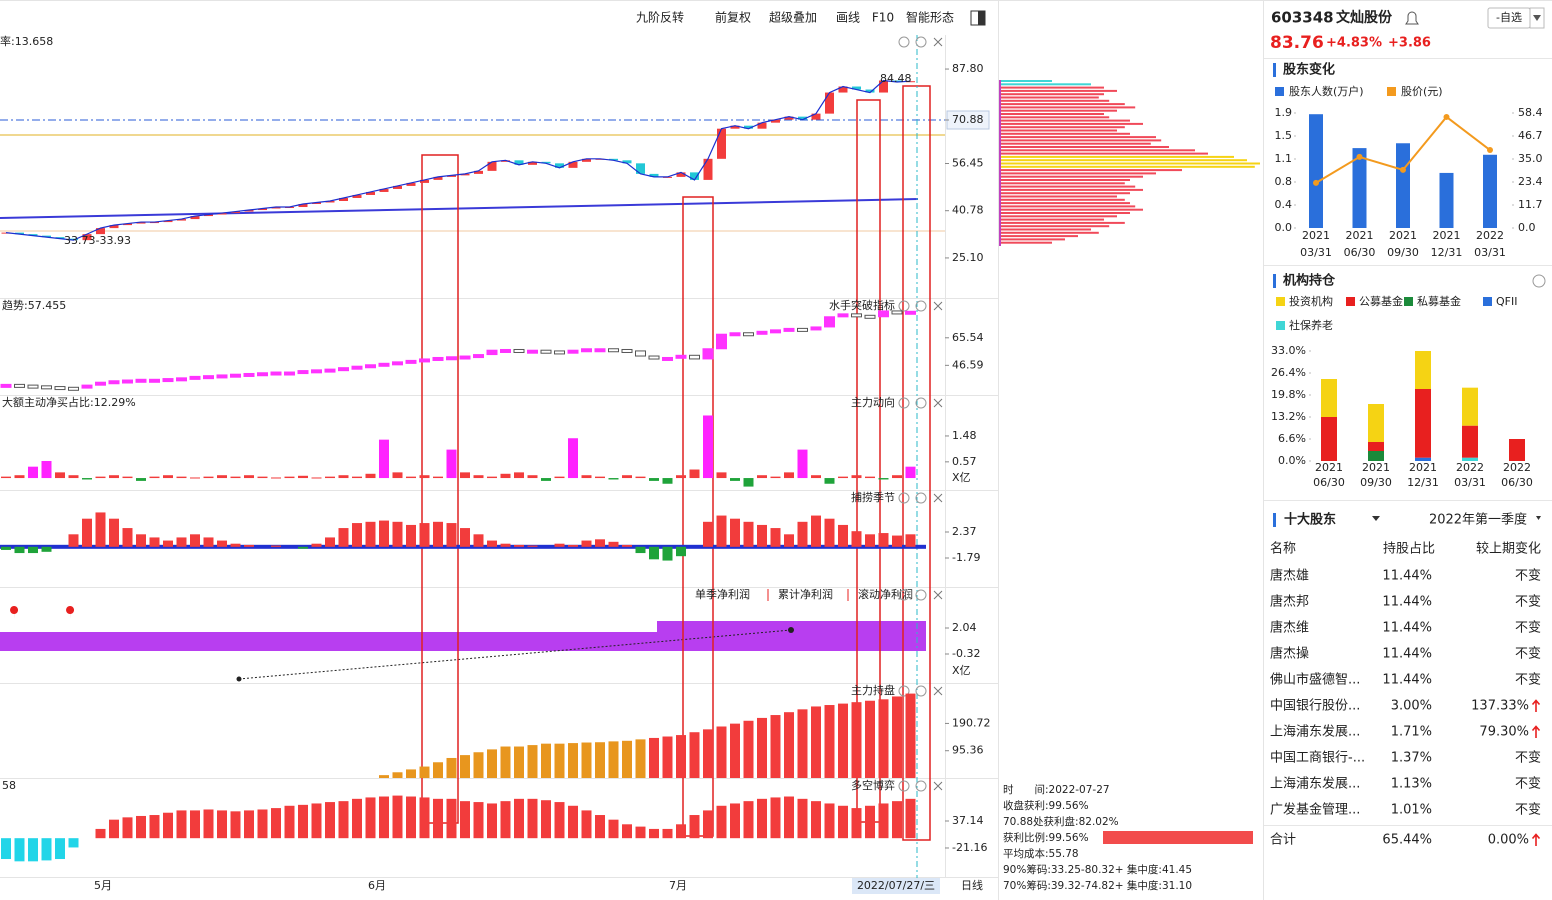 This screenshot has width=1552, height=900. I want to click on x-tick-label: 2021, so click(1360, 235).